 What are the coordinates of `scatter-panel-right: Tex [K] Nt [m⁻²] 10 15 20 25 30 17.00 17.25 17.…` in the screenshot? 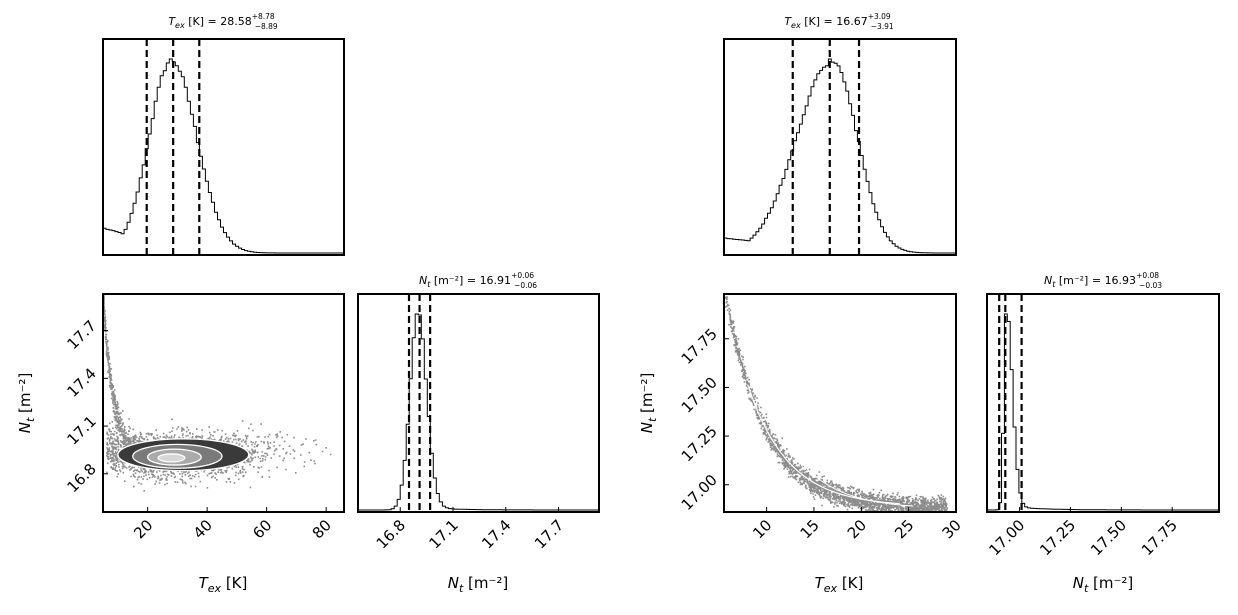 It's located at (801, 444).